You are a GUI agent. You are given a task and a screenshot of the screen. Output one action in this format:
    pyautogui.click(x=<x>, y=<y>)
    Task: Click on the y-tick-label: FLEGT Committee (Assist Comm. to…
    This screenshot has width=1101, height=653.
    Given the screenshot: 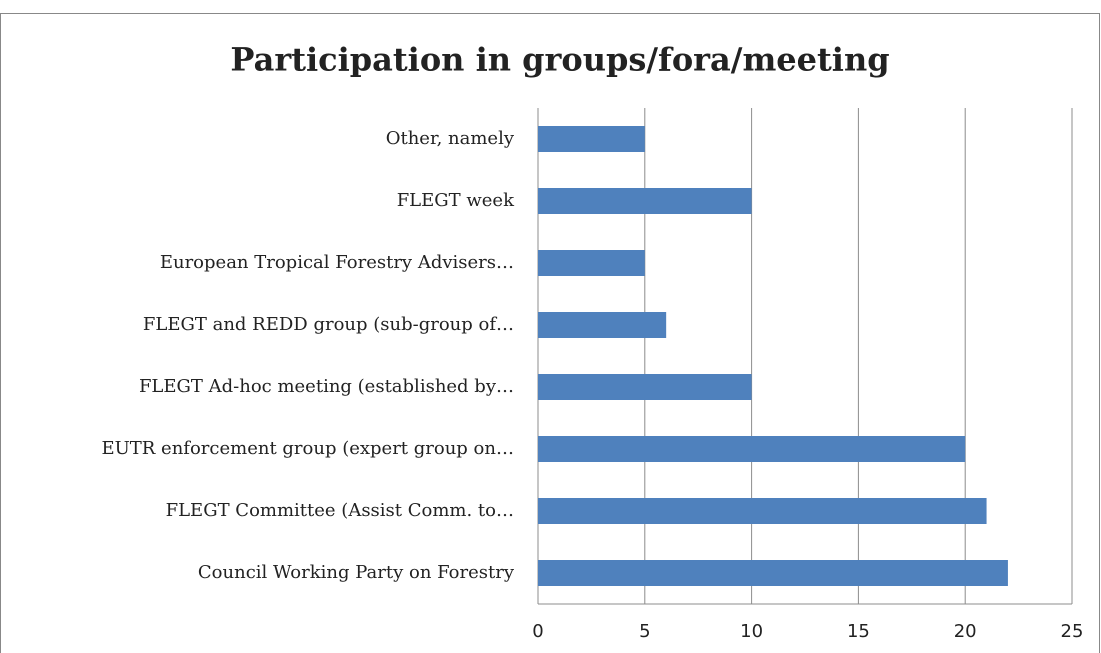 What is the action you would take?
    pyautogui.click(x=340, y=510)
    